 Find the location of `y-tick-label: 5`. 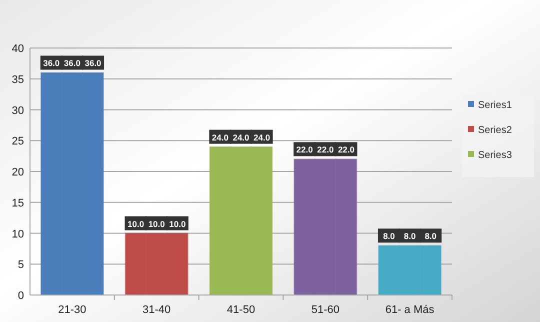

y-tick-label: 5 is located at coordinates (21, 265).